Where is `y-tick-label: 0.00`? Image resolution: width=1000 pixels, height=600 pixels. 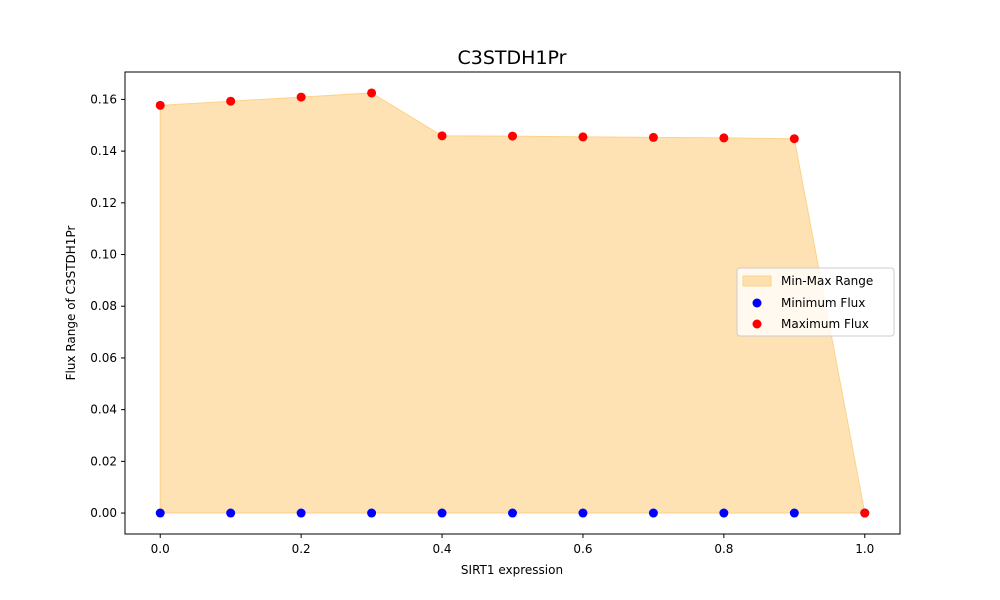 y-tick-label: 0.00 is located at coordinates (103, 513).